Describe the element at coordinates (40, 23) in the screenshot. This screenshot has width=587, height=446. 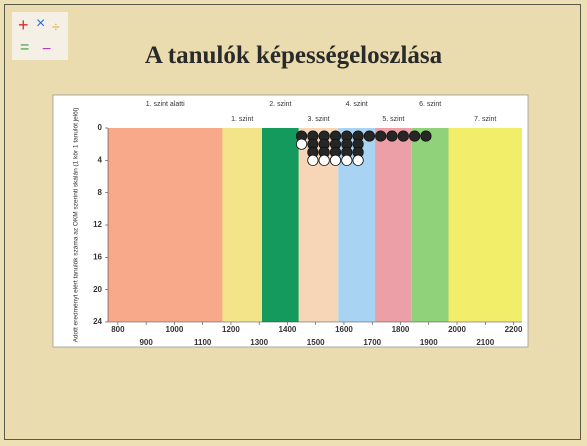
I see `icon-glyph: ×` at that location.